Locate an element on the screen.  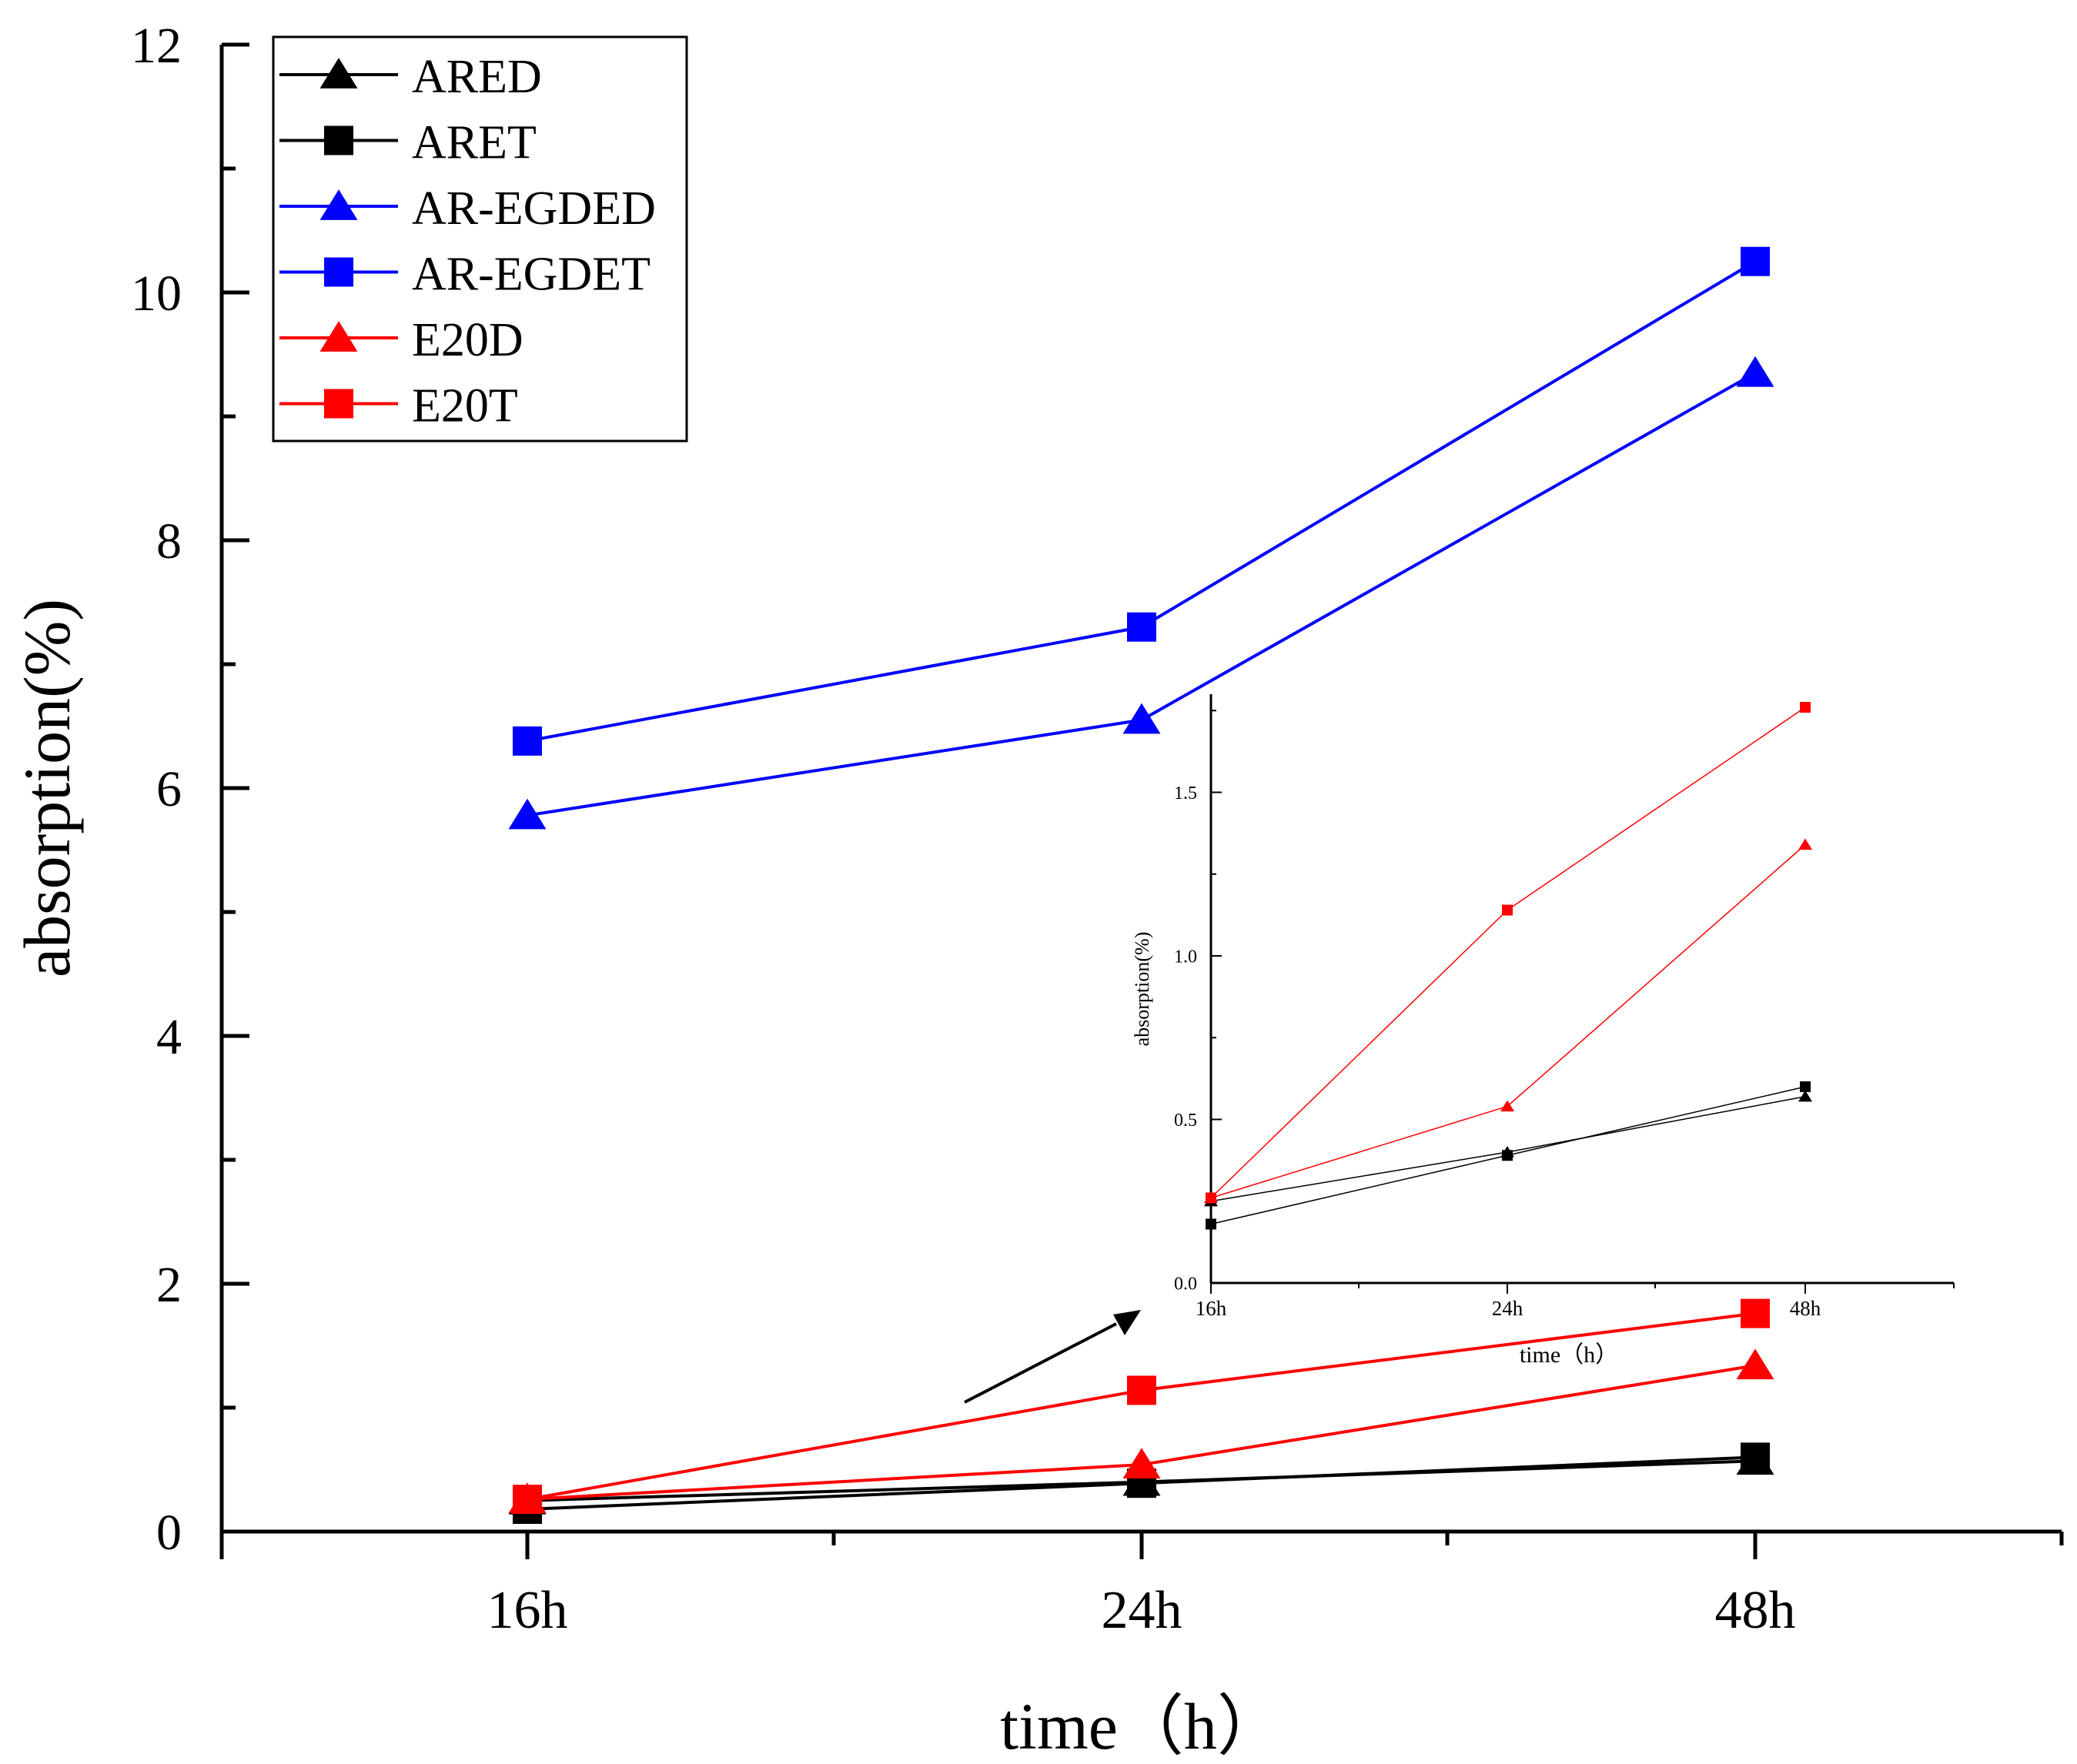
main-ytick-label: 4 is located at coordinates (169, 1037).